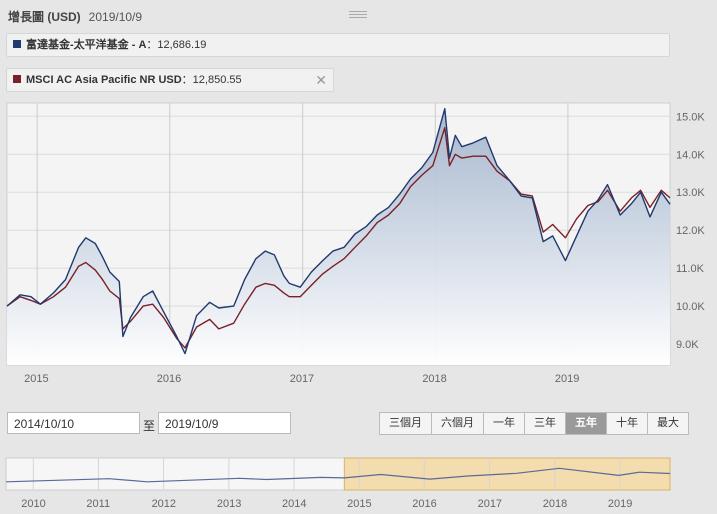 Image resolution: width=717 pixels, height=514 pixels. I want to click on legend-item-fund: 富達基金-太平洋基金 - A：12,686.19, so click(338, 45).